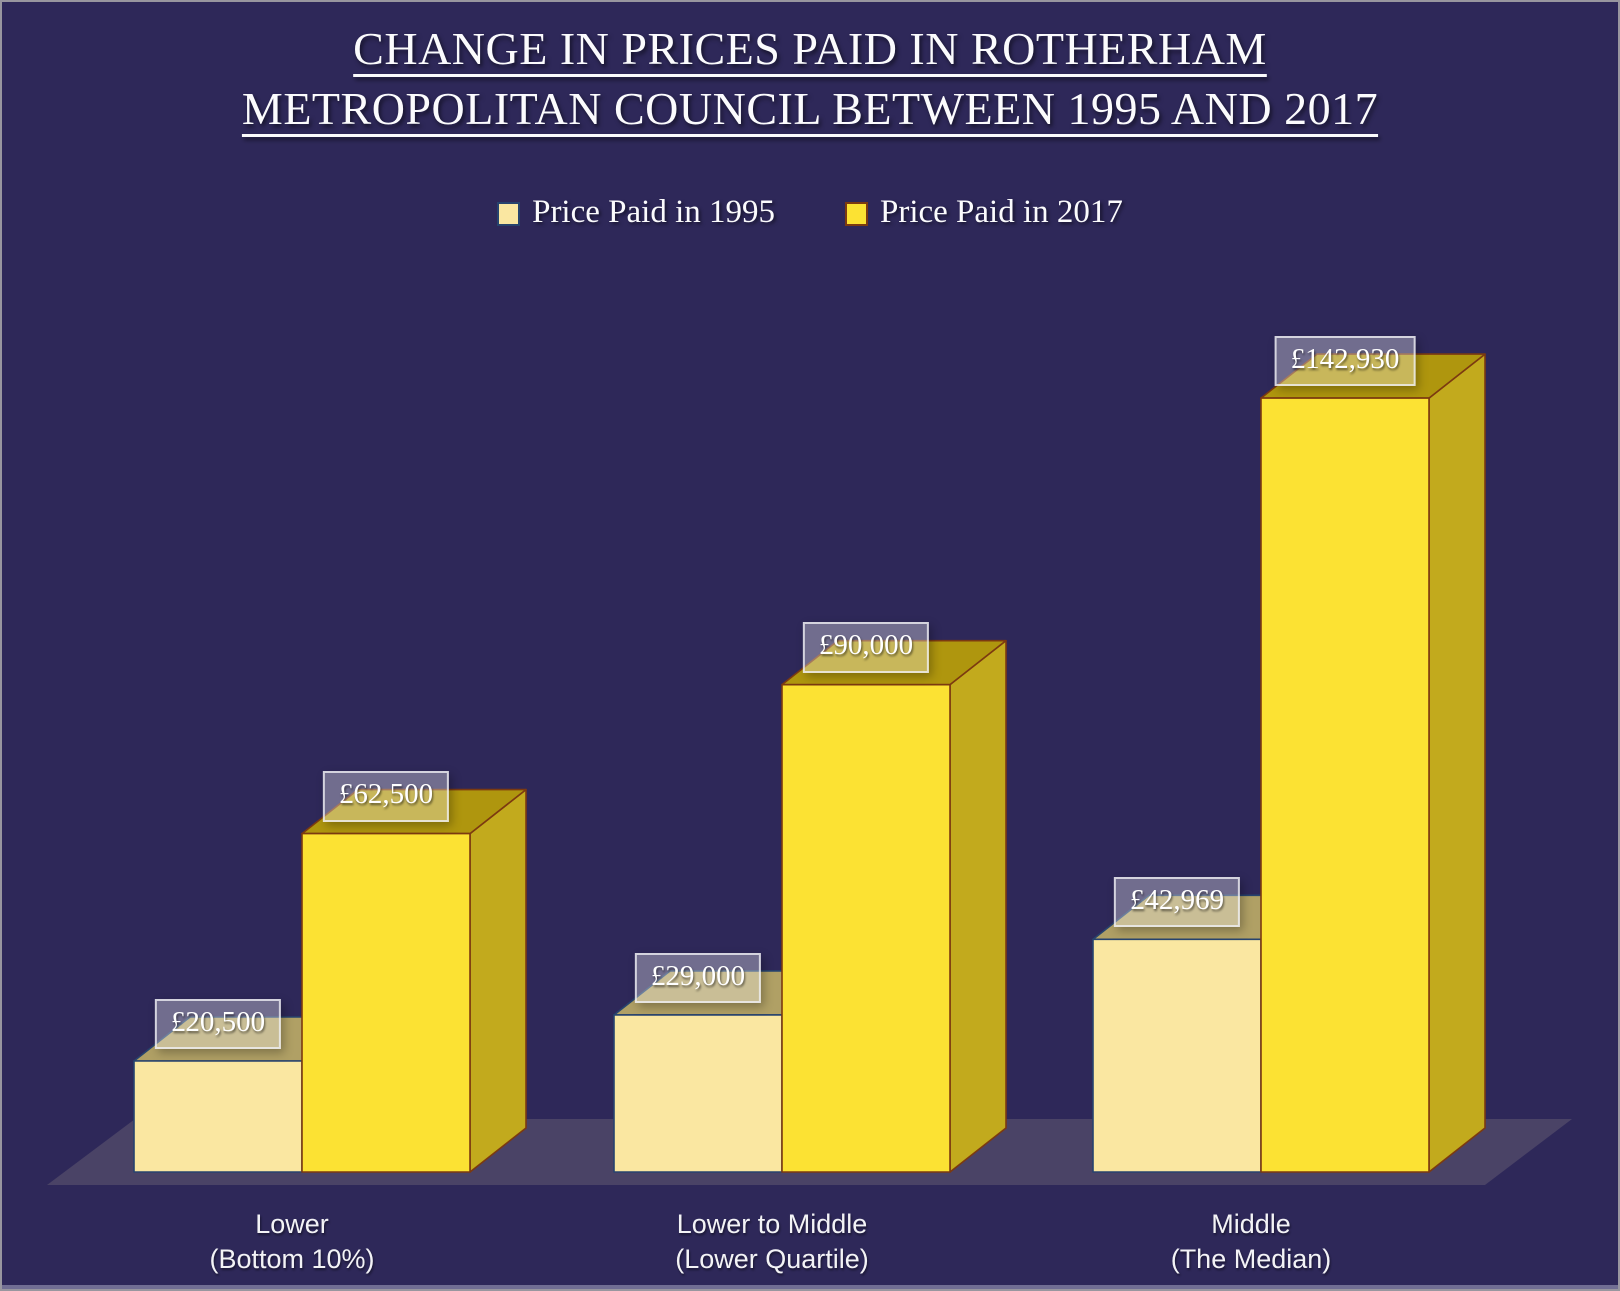 Image resolution: width=1620 pixels, height=1291 pixels. Describe the element at coordinates (218, 1116) in the screenshot. I see `bar-lower-1995-front` at that location.